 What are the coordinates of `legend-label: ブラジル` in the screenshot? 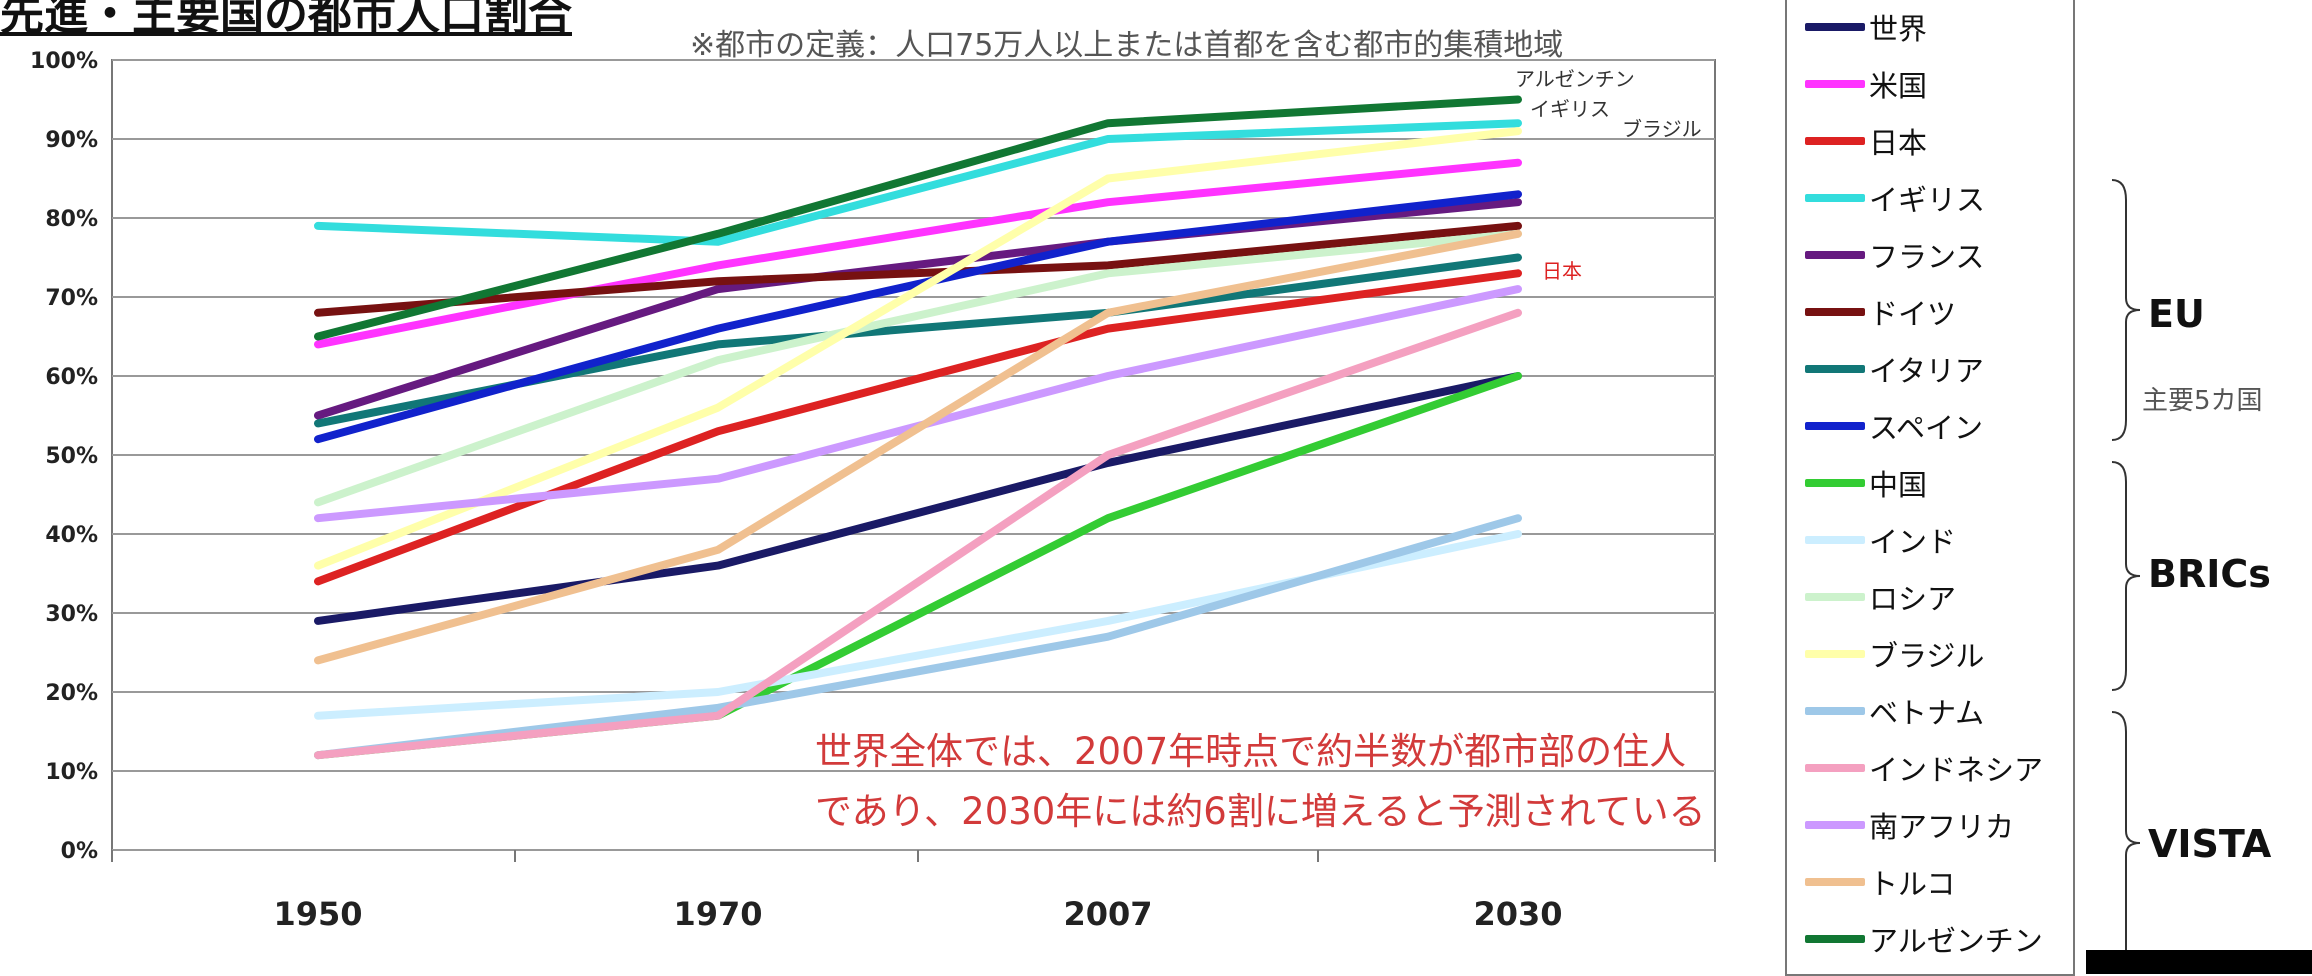 It's located at (1926, 654).